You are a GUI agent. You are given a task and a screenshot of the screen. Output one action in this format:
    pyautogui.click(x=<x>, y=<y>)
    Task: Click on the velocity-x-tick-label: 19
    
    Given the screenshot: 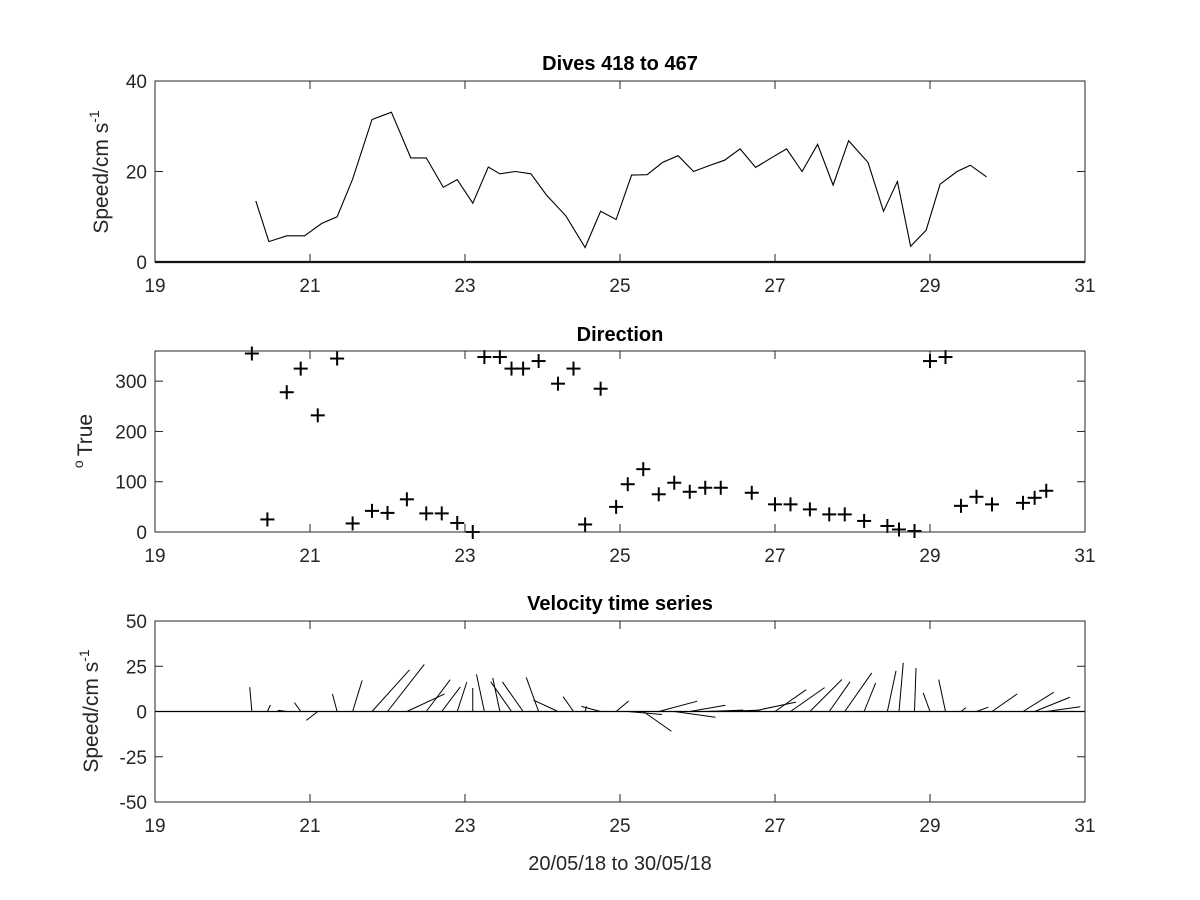 What is the action you would take?
    pyautogui.click(x=154, y=826)
    